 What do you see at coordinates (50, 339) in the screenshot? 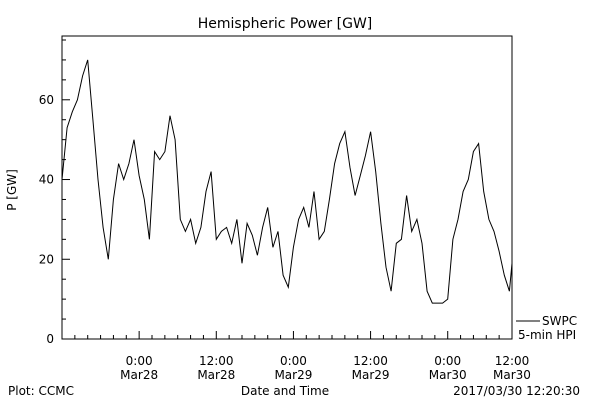
I see `y-tick-label: 0` at bounding box center [50, 339].